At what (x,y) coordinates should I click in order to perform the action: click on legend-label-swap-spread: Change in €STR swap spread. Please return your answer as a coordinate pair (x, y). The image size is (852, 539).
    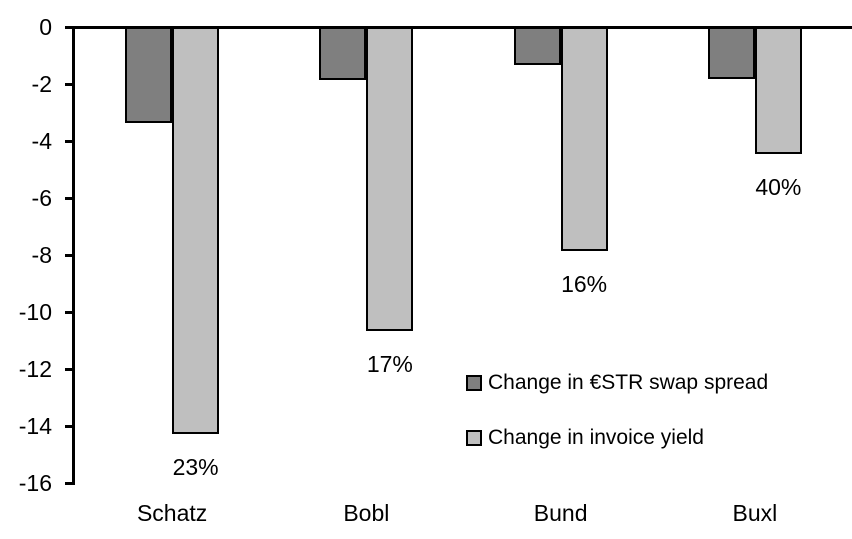
    Looking at the image, I should click on (628, 382).